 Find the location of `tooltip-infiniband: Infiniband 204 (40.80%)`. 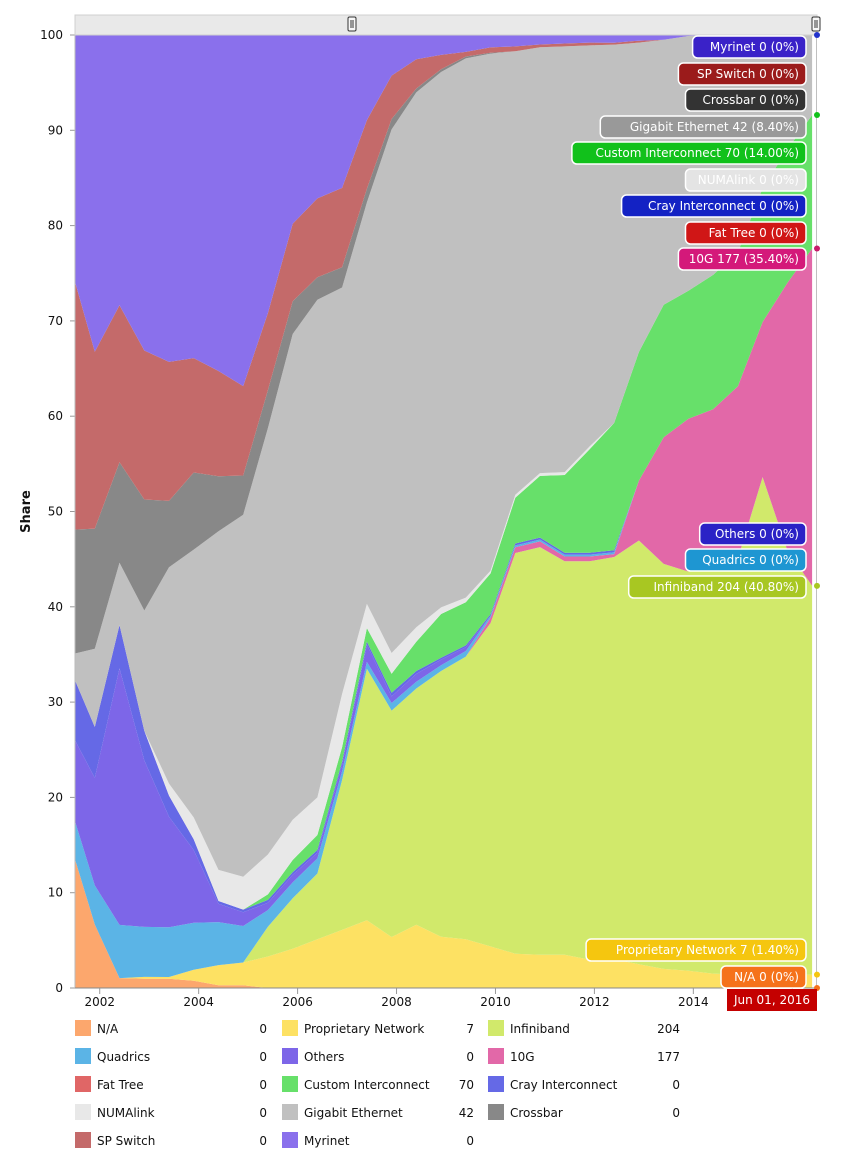

tooltip-infiniband: Infiniband 204 (40.80%) is located at coordinates (717, 587).